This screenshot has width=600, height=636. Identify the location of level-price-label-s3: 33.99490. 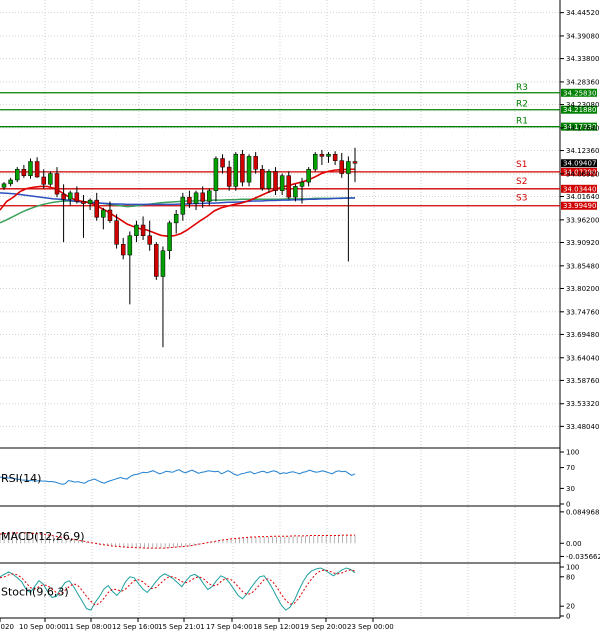
(579, 206).